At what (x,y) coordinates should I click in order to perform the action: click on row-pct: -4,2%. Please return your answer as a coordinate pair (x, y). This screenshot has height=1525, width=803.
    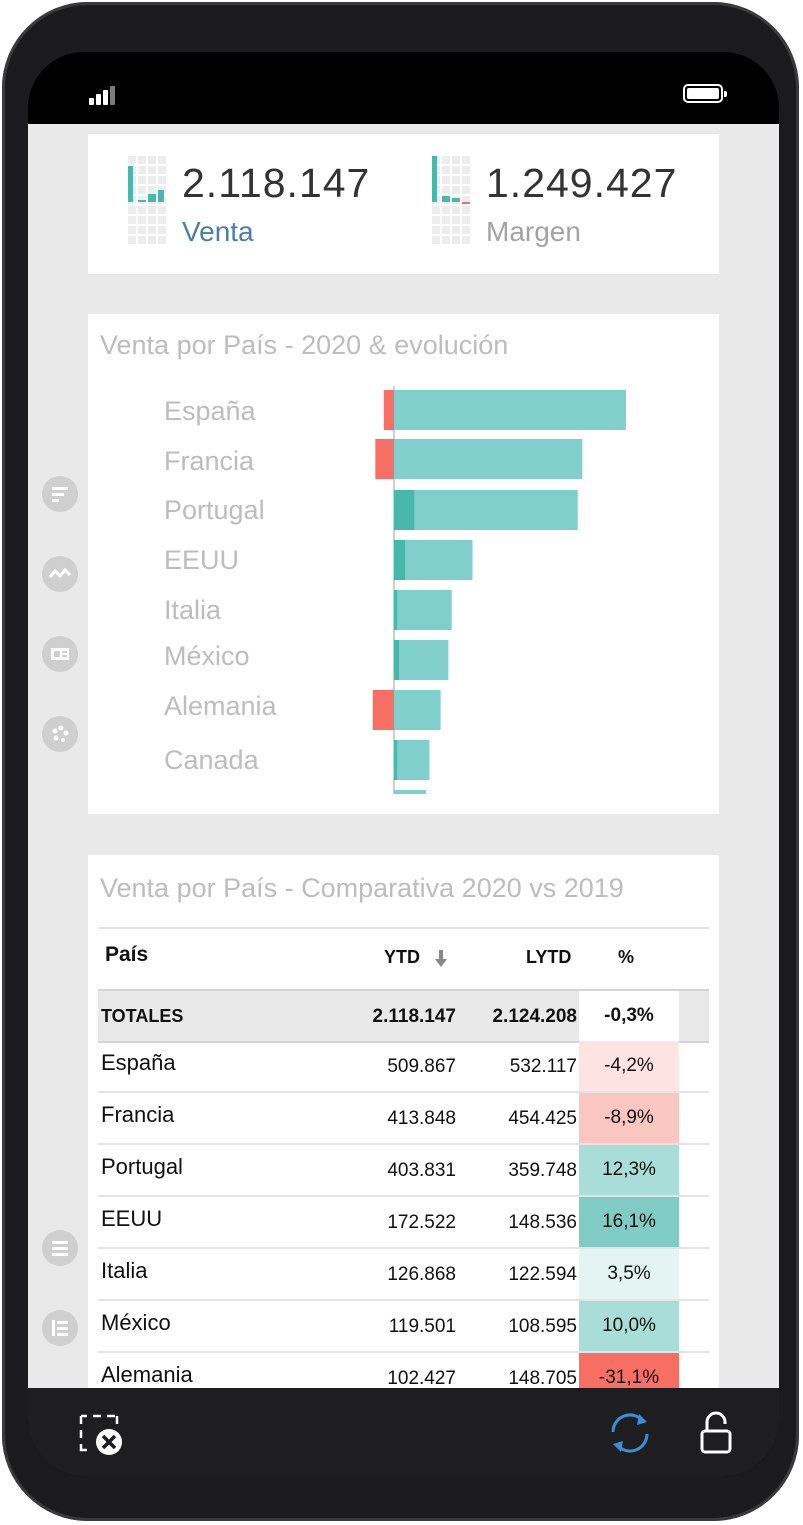
    Looking at the image, I should click on (629, 1066).